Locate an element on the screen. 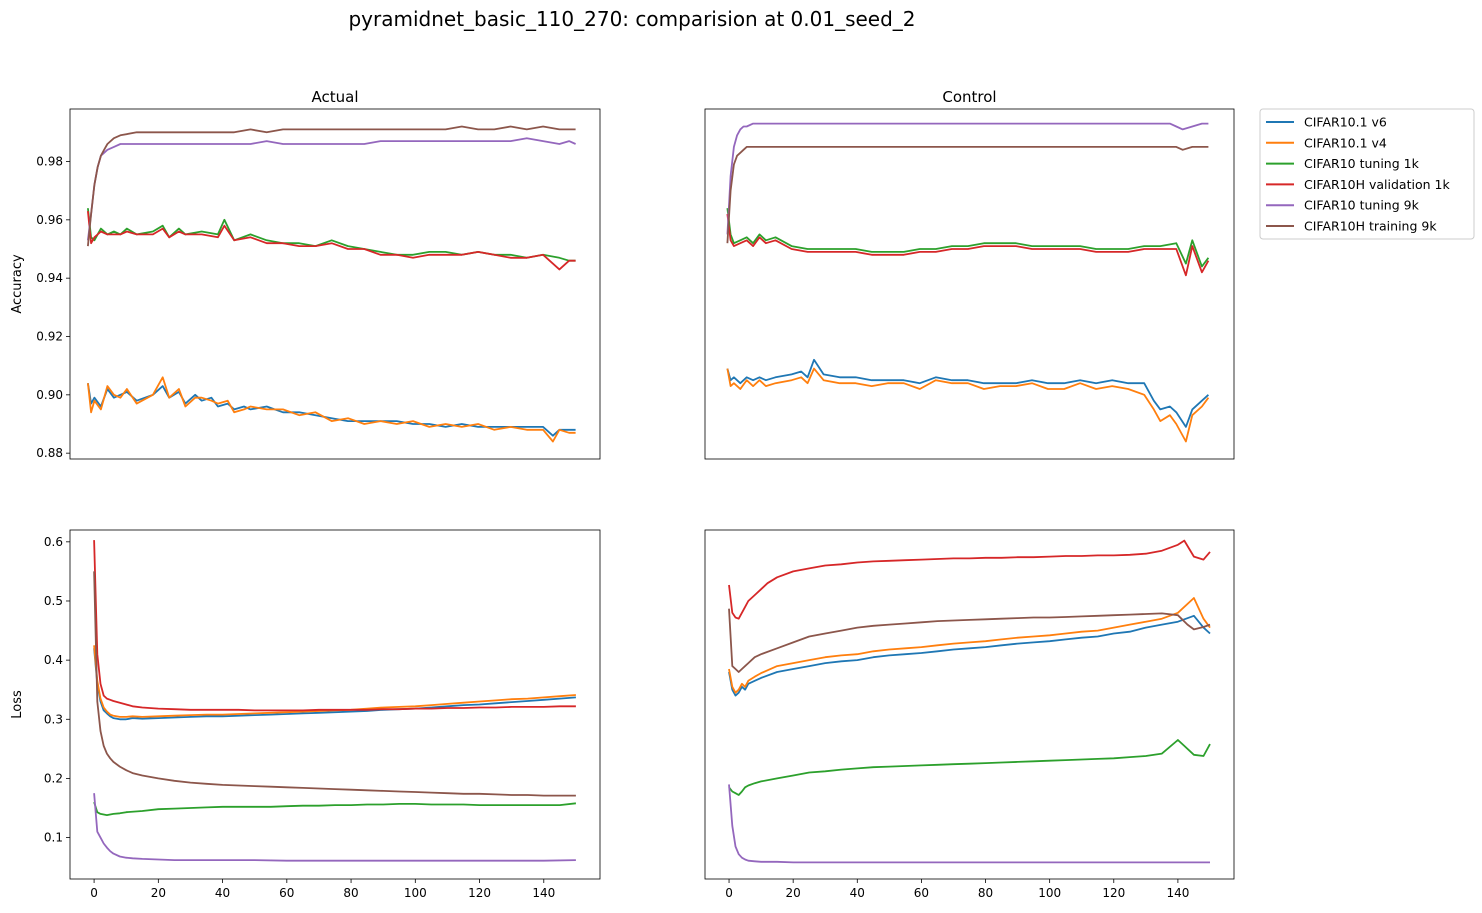  y-tick-label: 0.5 is located at coordinates (53, 601).